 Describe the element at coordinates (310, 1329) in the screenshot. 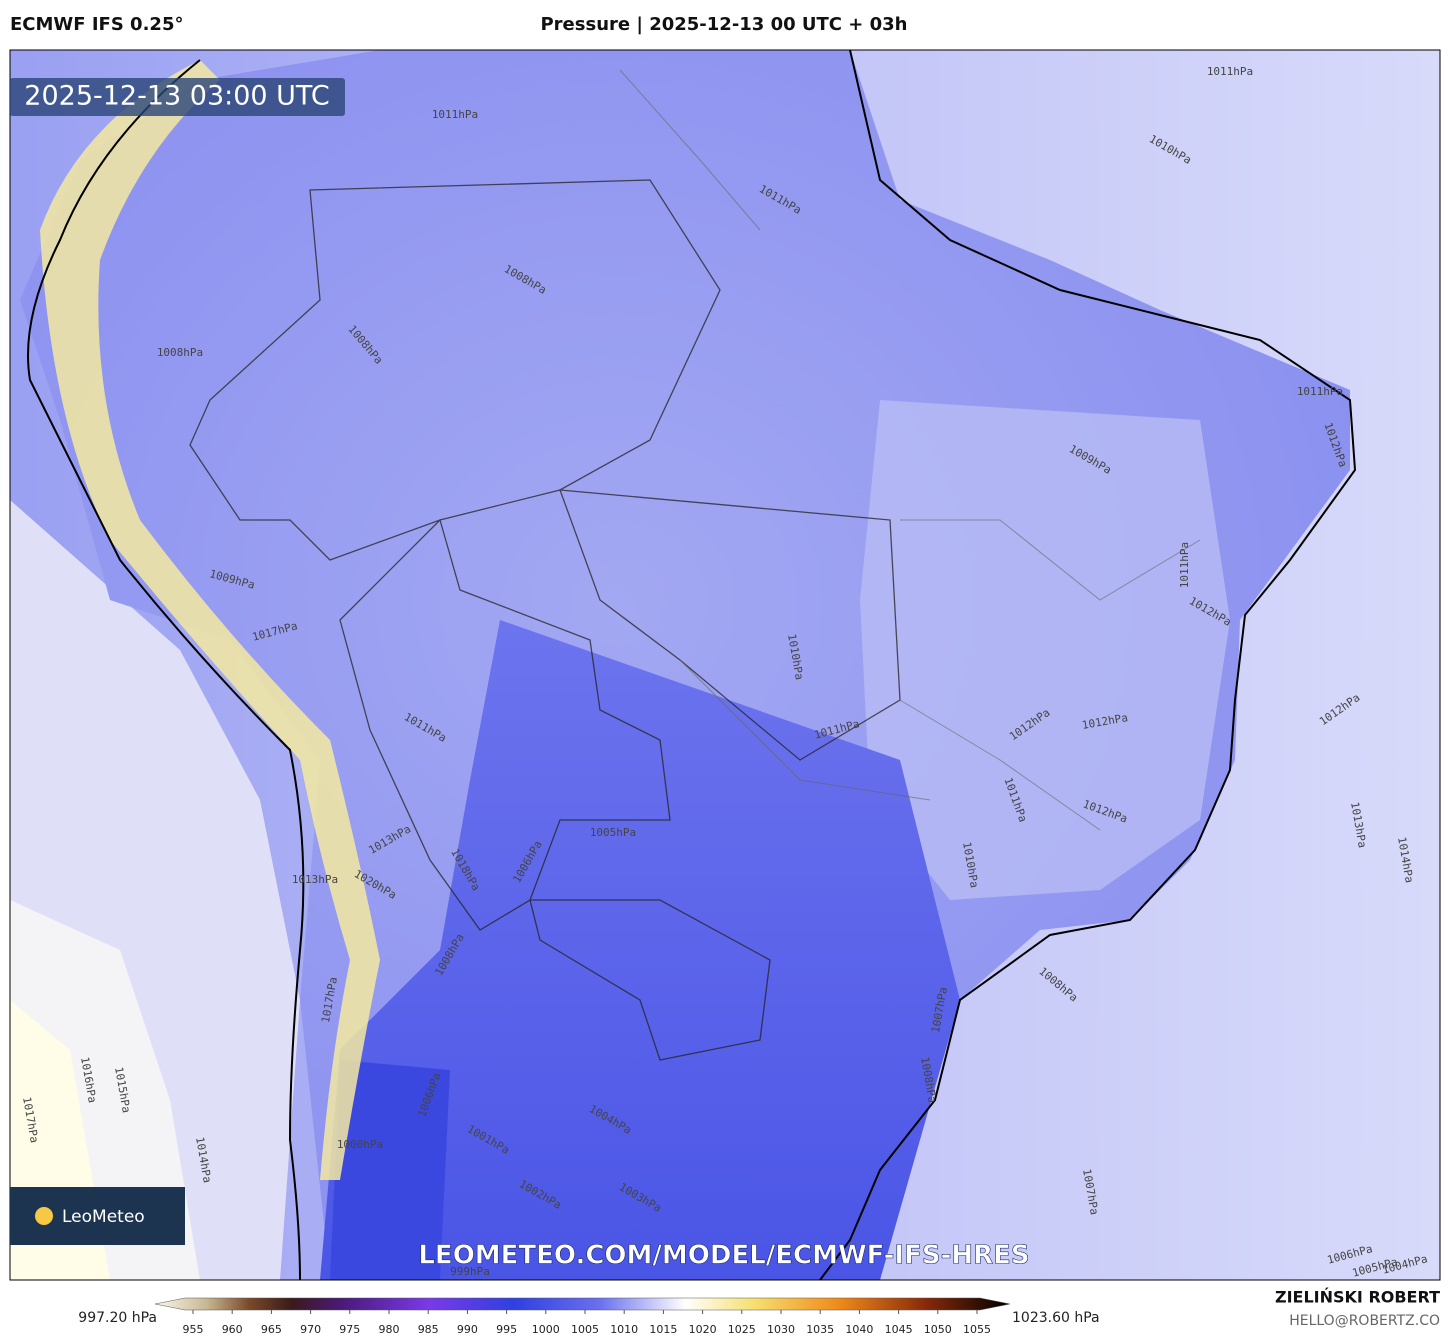

I see `colorbar-tick-label: 970` at that location.